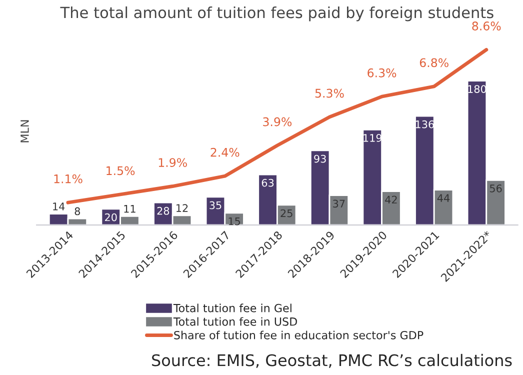 This screenshot has width=523, height=375. What do you see at coordinates (443, 198) in the screenshot?
I see `data-label: 44` at bounding box center [443, 198].